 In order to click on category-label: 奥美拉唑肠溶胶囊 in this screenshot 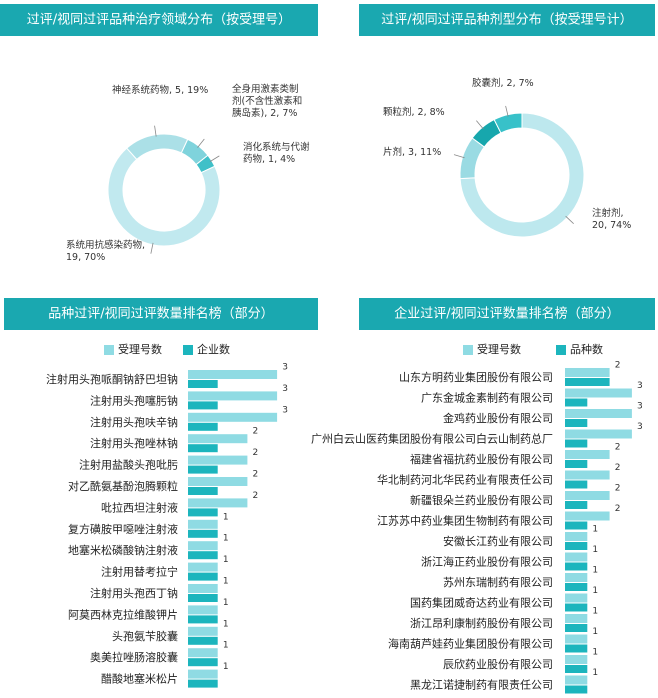, I will do `click(134, 657)`.